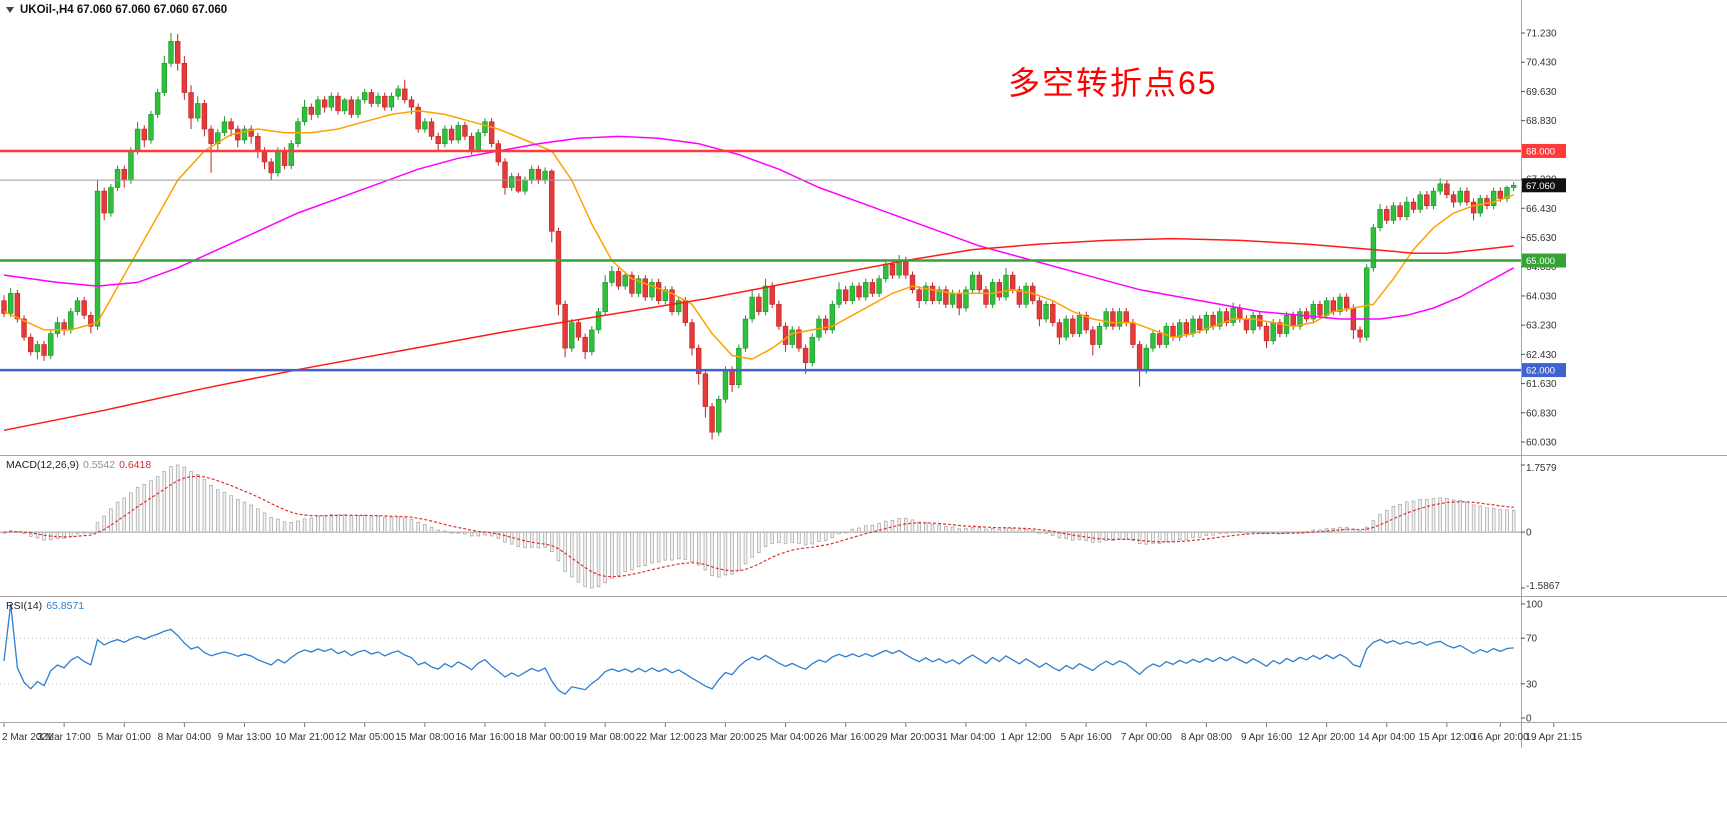 This screenshot has width=1727, height=831. What do you see at coordinates (1534, 605) in the screenshot?
I see `rsi-tick-label: 100` at bounding box center [1534, 605].